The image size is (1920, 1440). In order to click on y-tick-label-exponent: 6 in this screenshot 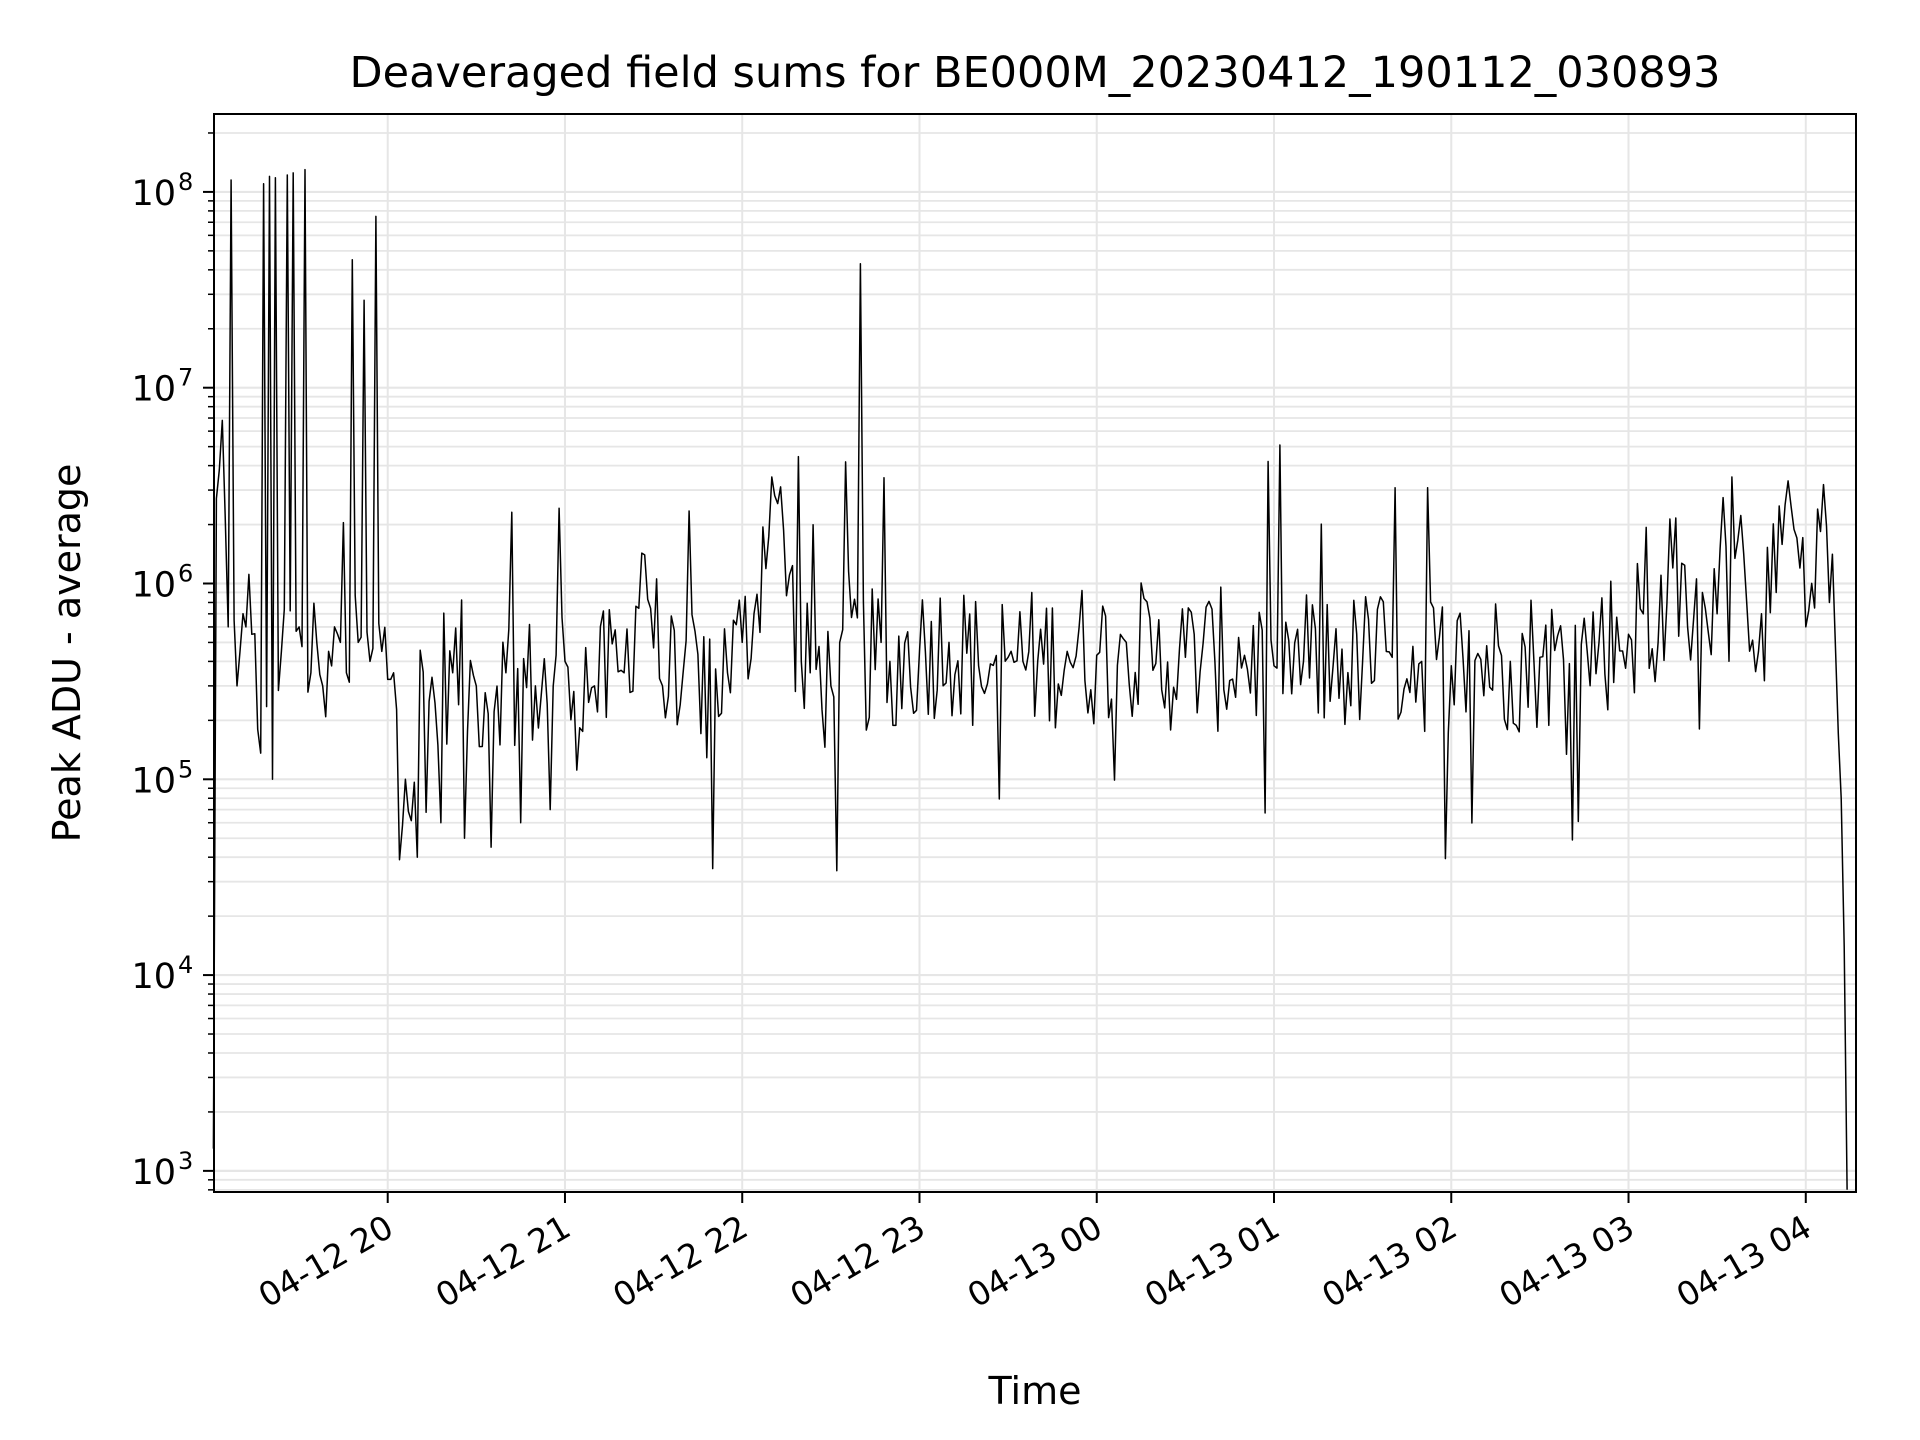, I will do `click(185, 573)`.